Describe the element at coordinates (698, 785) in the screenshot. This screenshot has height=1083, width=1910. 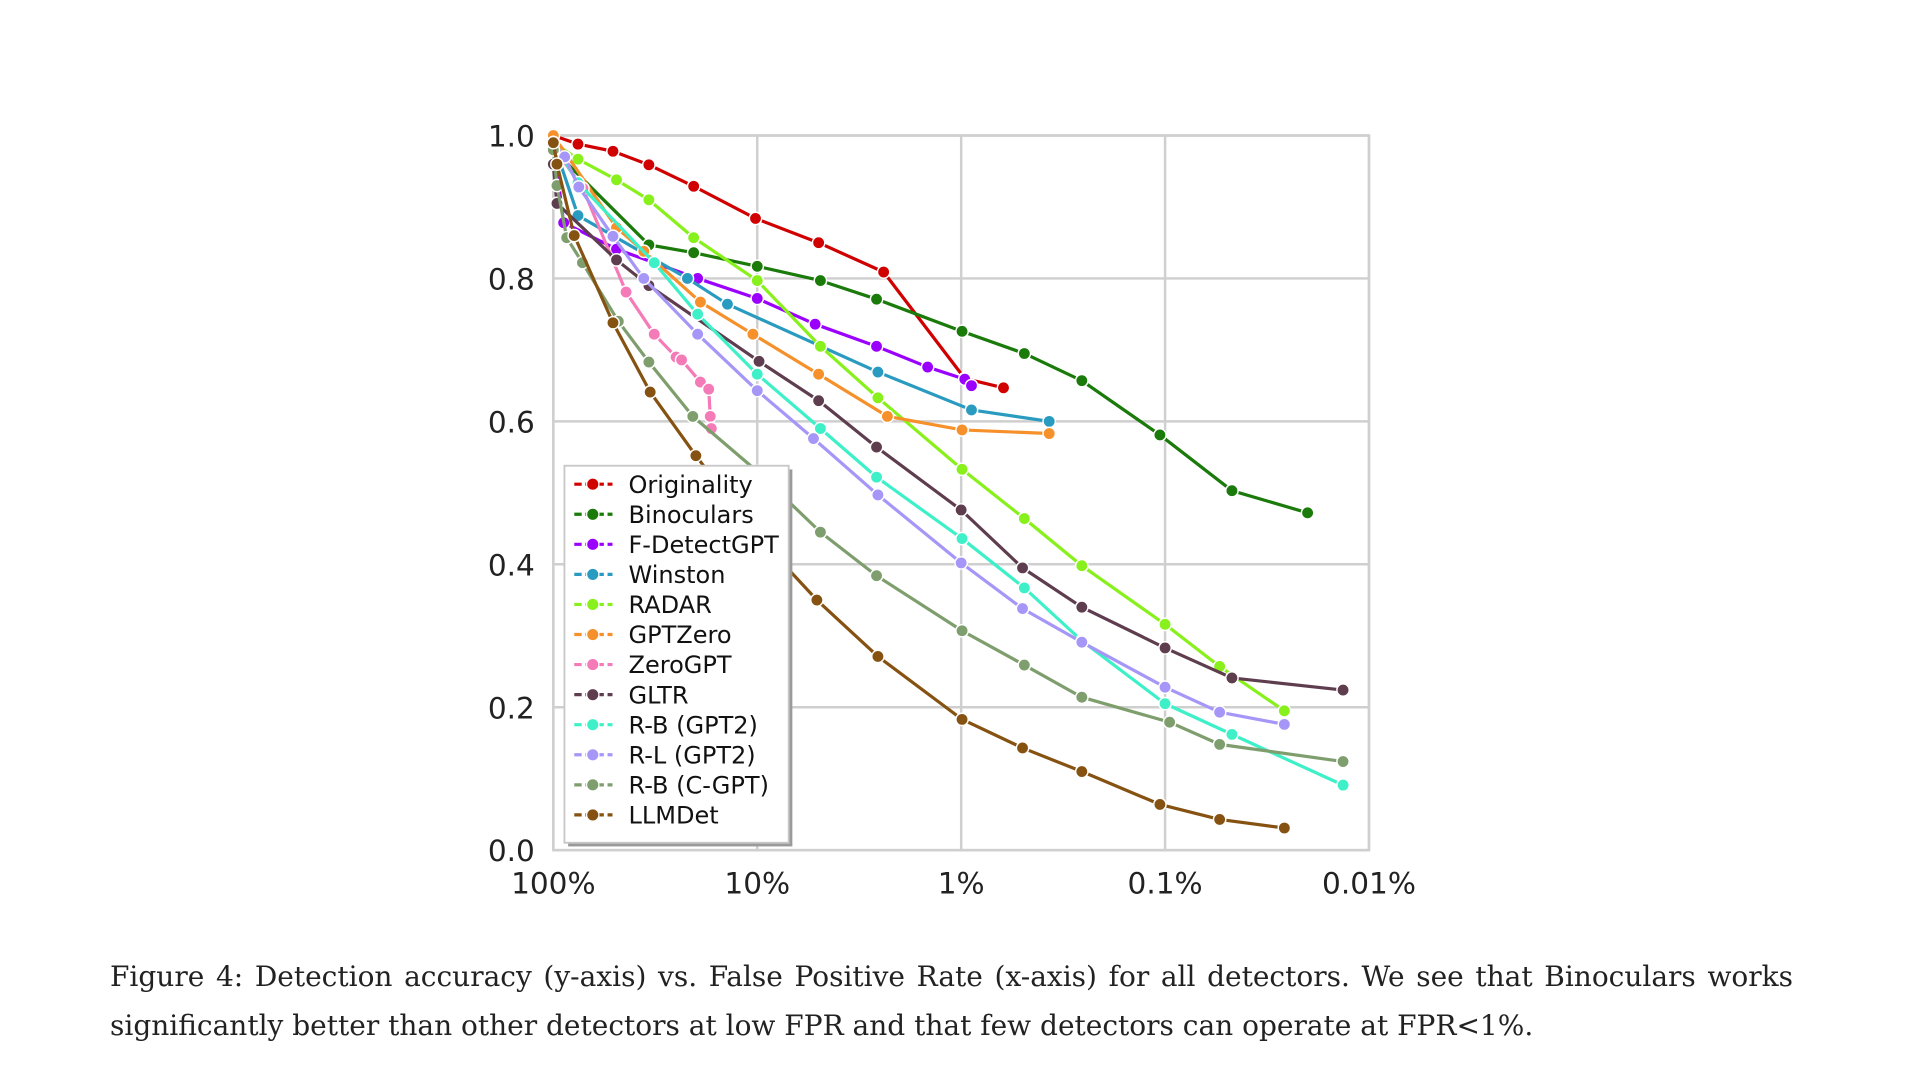
I see `legend-label: R-B (C-GPT)` at that location.